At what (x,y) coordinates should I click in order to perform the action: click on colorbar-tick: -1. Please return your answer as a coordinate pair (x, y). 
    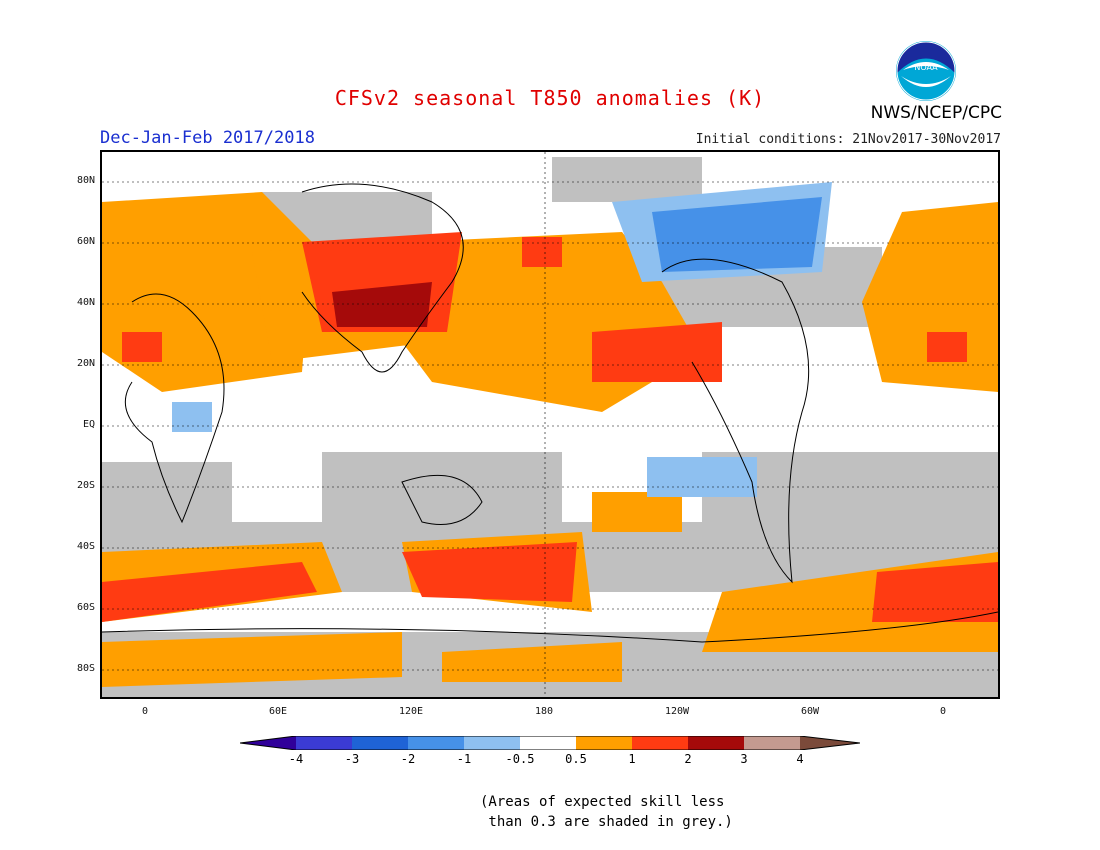
    Looking at the image, I should click on (464, 759).